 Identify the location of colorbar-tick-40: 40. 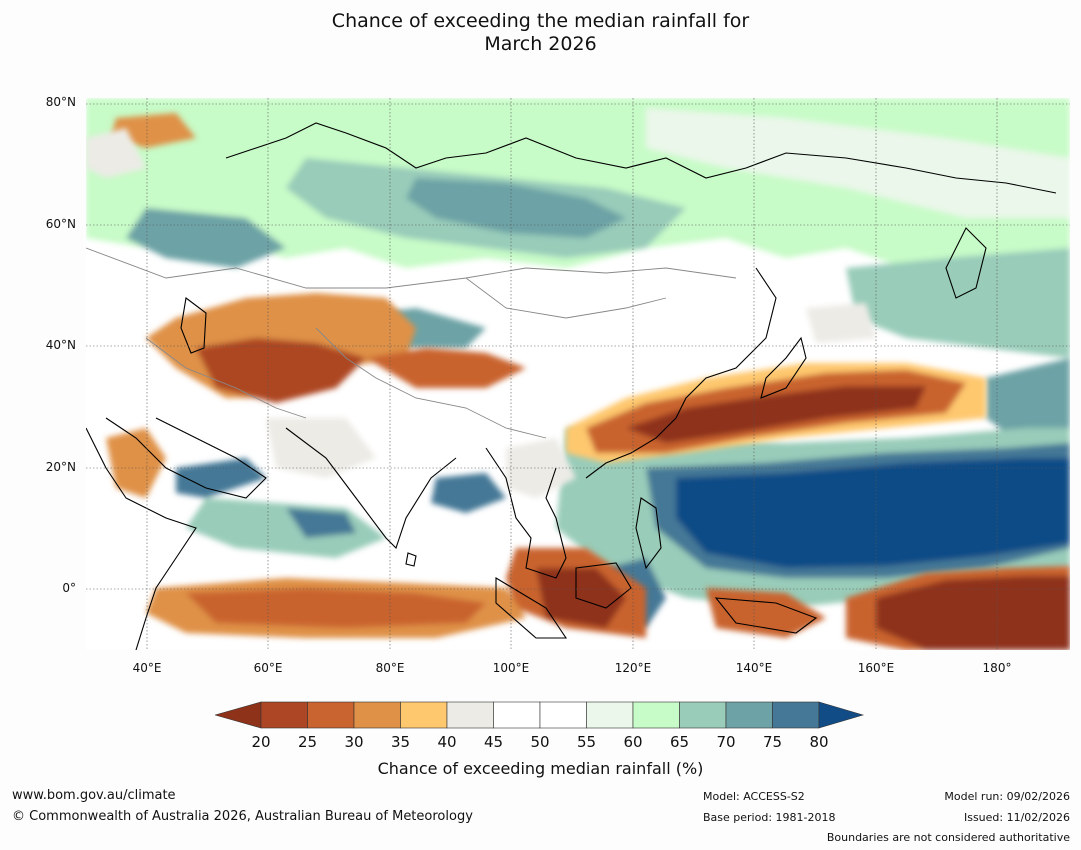
(447, 742).